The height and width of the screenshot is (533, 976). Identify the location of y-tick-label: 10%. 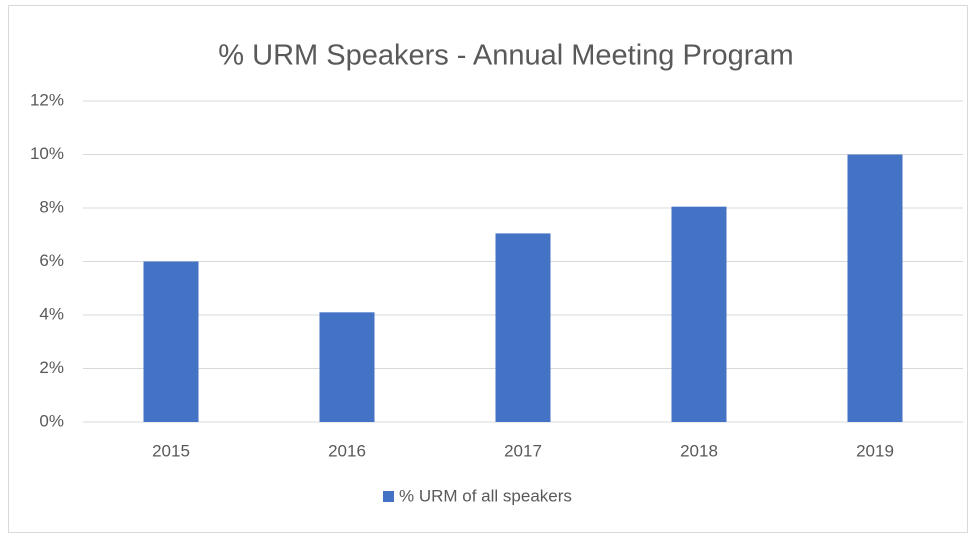
(47, 153).